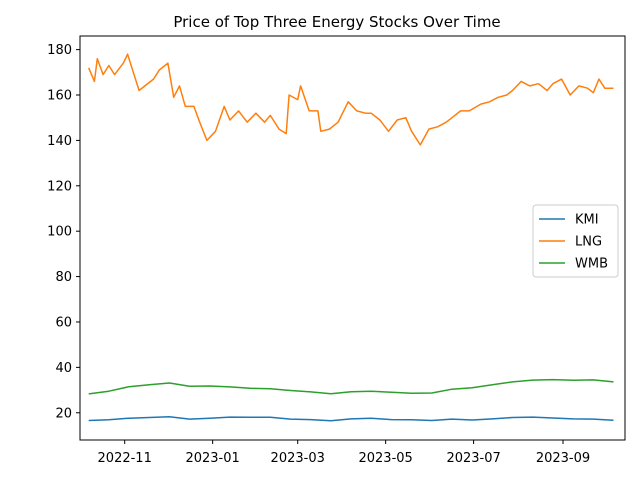 The height and width of the screenshot is (480, 640). I want to click on x-tick-label: 2023-01, so click(212, 458).